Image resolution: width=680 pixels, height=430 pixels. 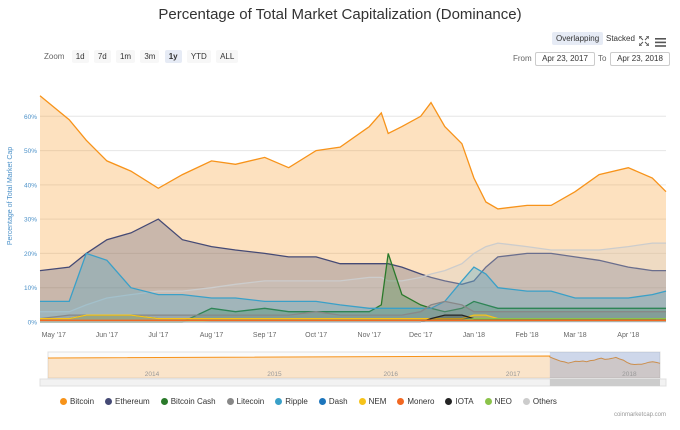 What do you see at coordinates (522, 58) in the screenshot?
I see `from-label: From` at bounding box center [522, 58].